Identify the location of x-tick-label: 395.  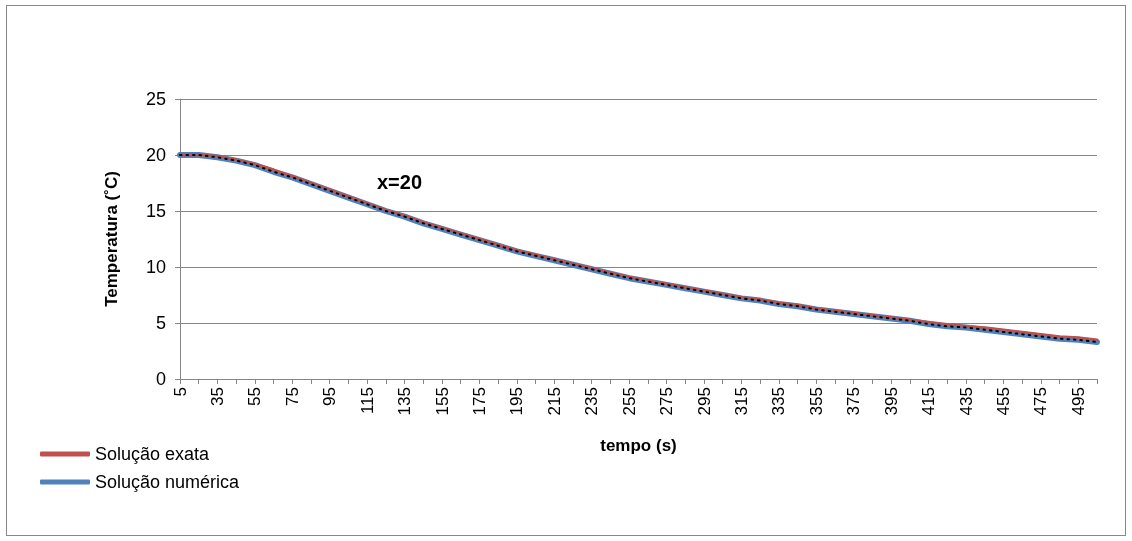
(891, 401).